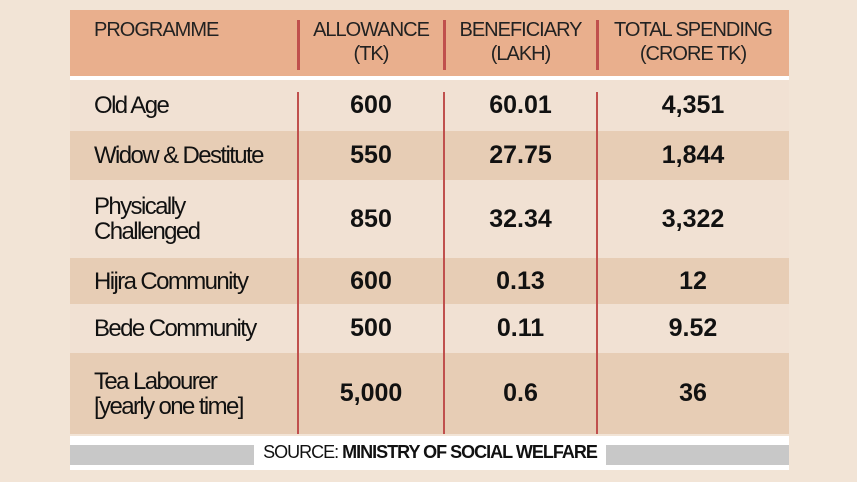 This screenshot has height=482, width=857. I want to click on beneficiary-cell: 32.34, so click(520, 218).